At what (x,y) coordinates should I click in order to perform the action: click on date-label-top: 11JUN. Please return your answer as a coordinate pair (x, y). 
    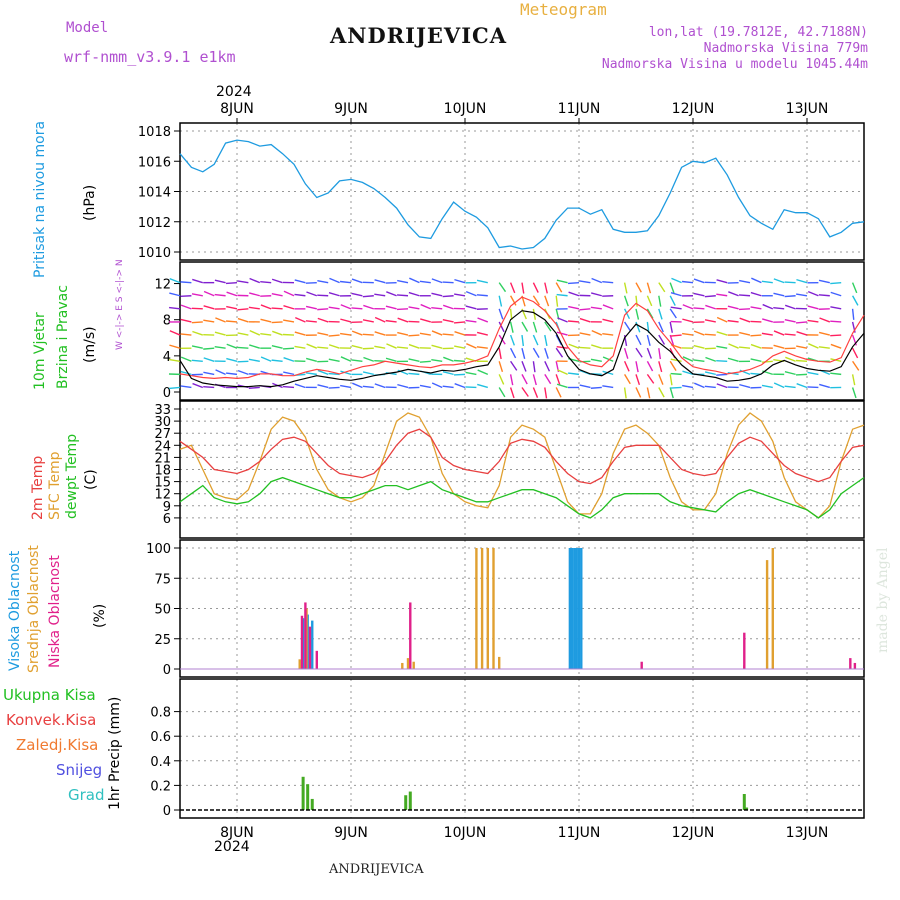
    Looking at the image, I should click on (579, 109).